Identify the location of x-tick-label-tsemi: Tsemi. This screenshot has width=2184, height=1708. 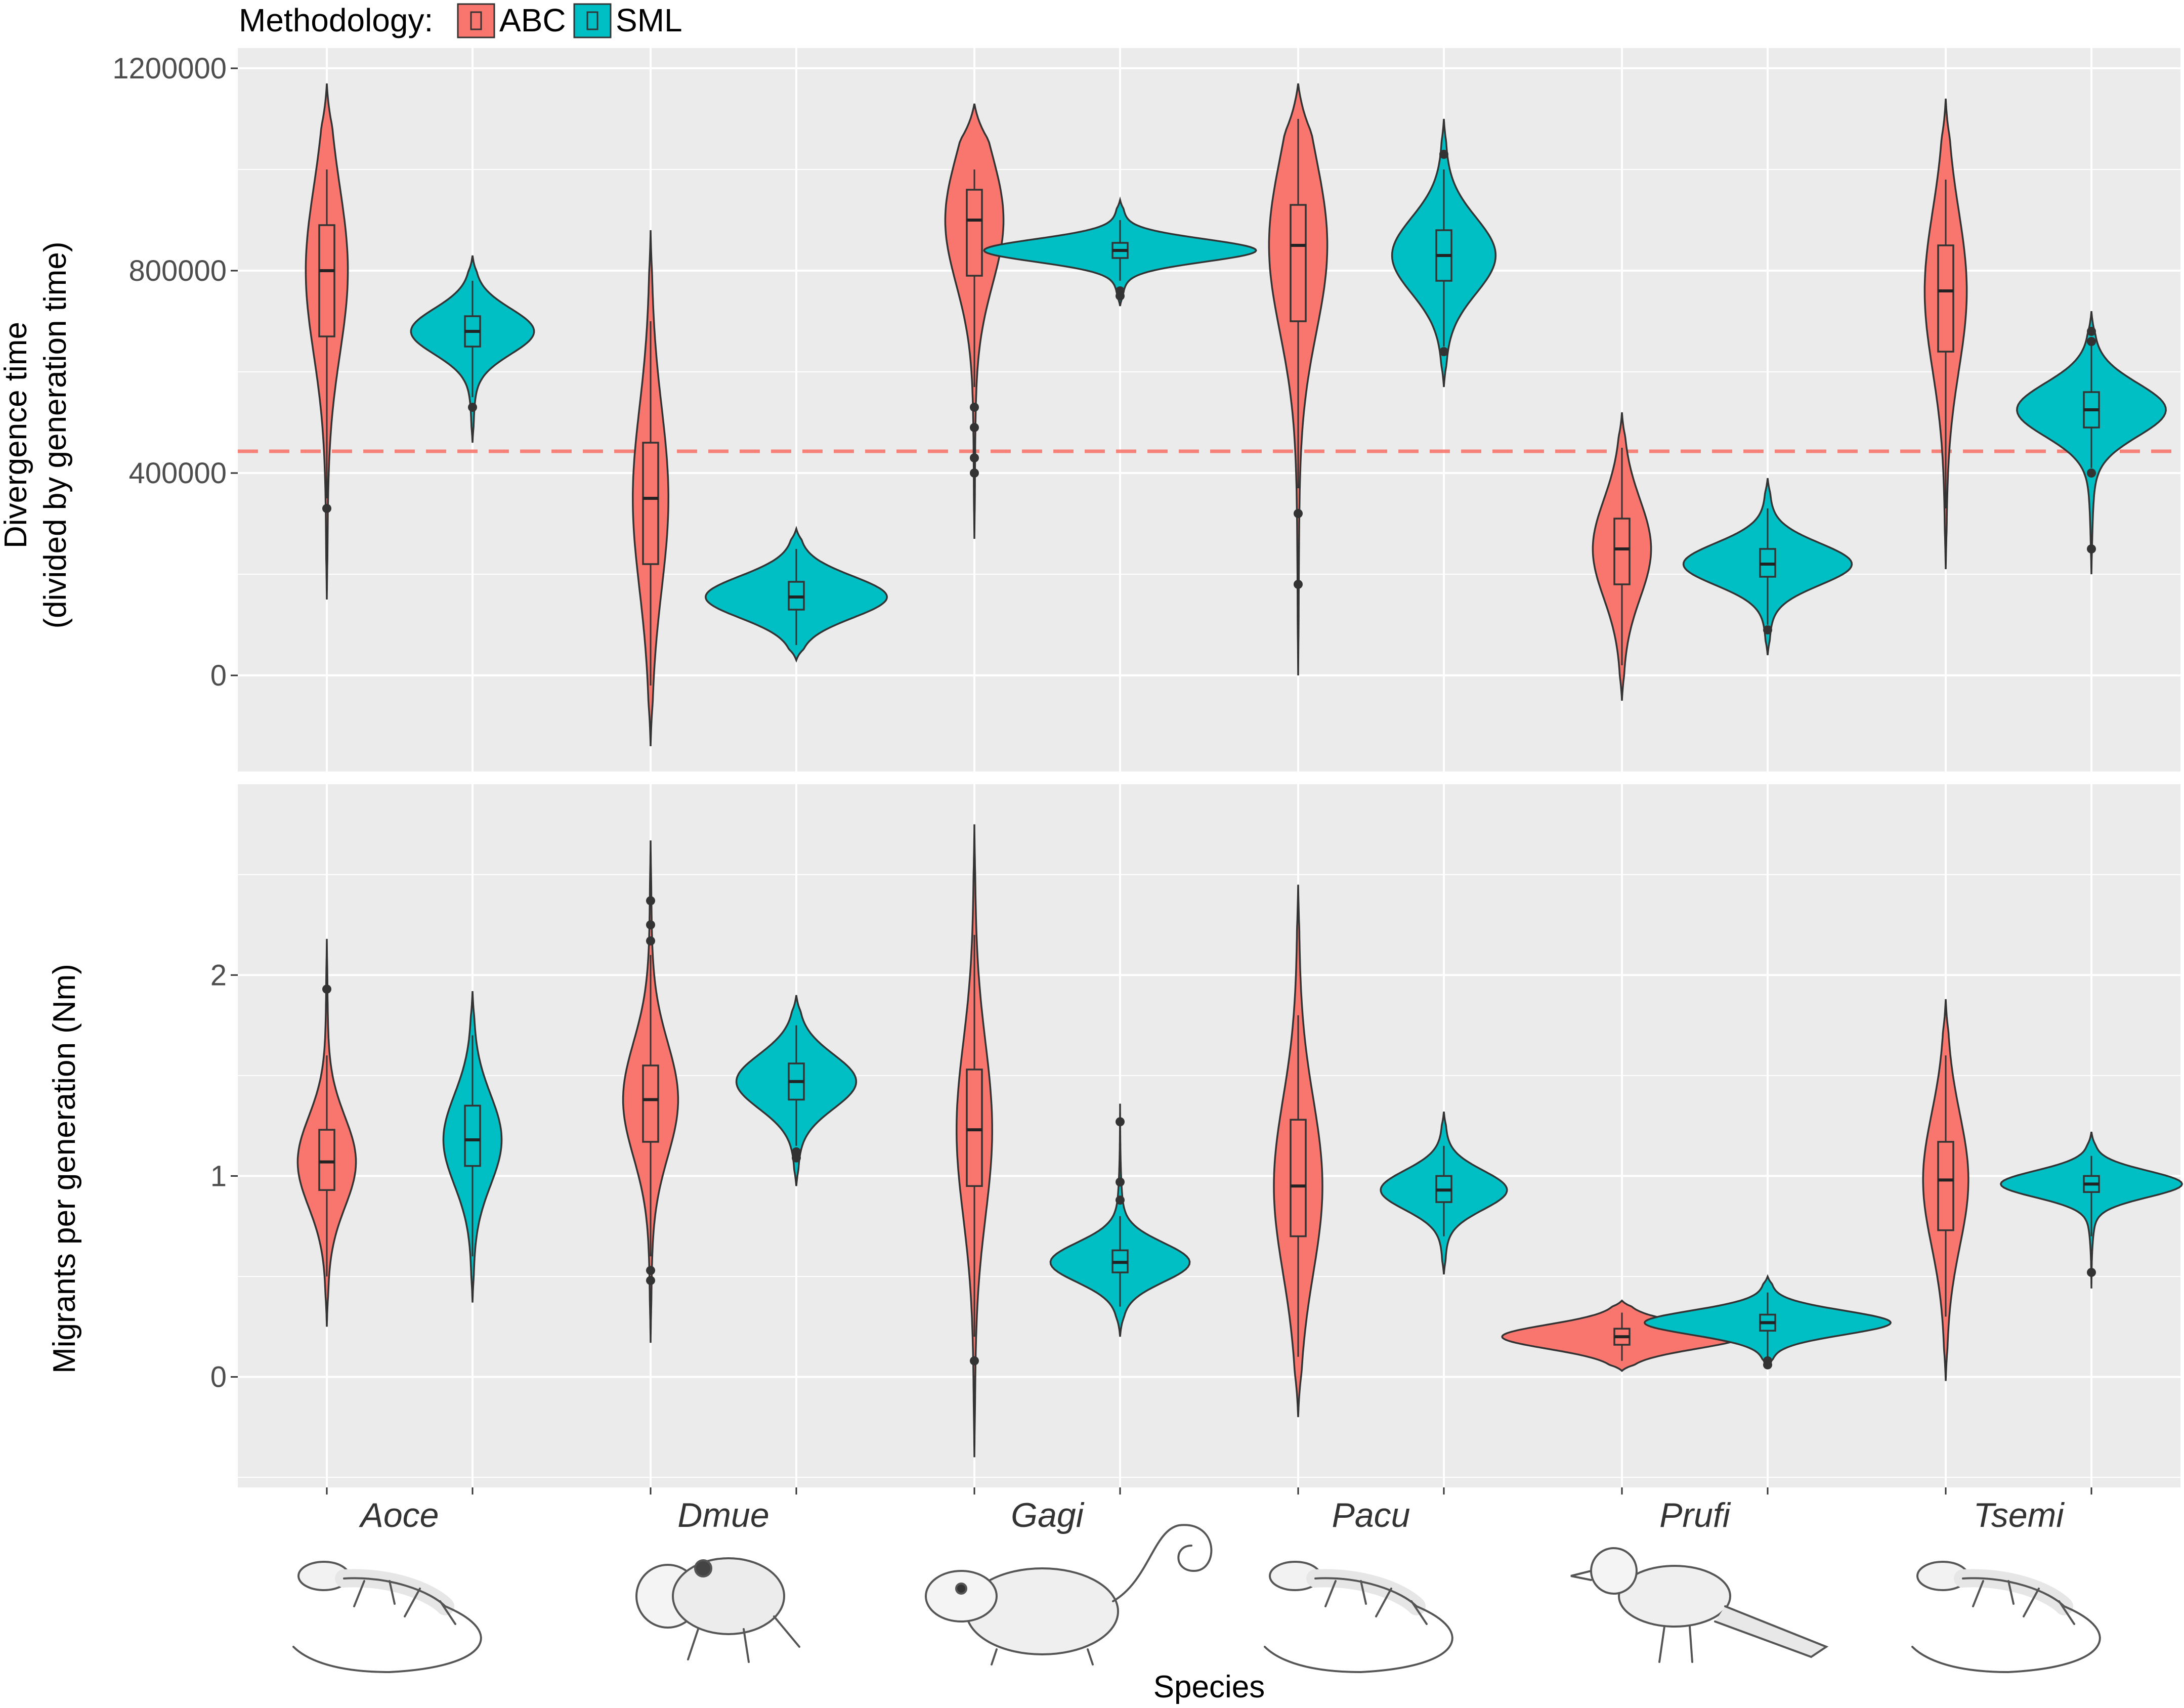
(2020, 1515).